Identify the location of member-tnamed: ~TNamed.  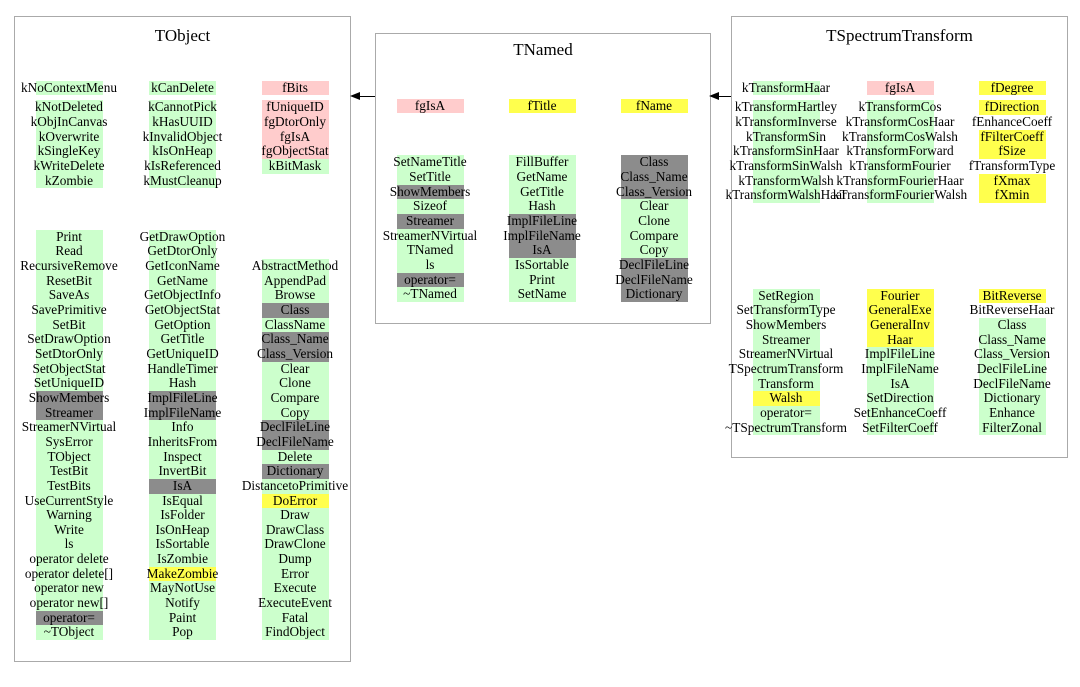
(430, 294).